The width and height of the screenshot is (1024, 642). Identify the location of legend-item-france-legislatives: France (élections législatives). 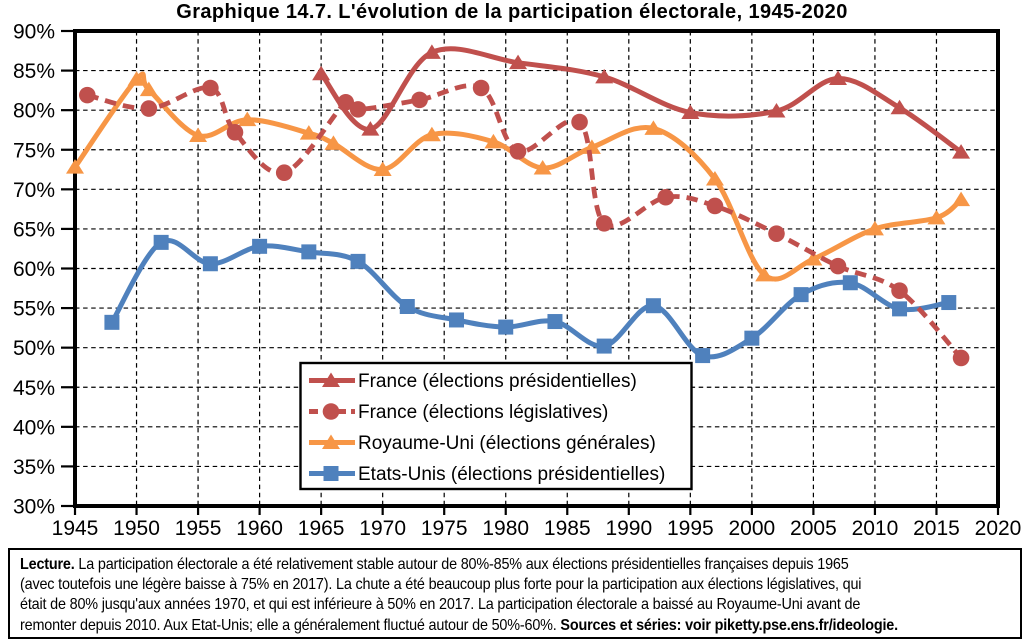
(458, 412).